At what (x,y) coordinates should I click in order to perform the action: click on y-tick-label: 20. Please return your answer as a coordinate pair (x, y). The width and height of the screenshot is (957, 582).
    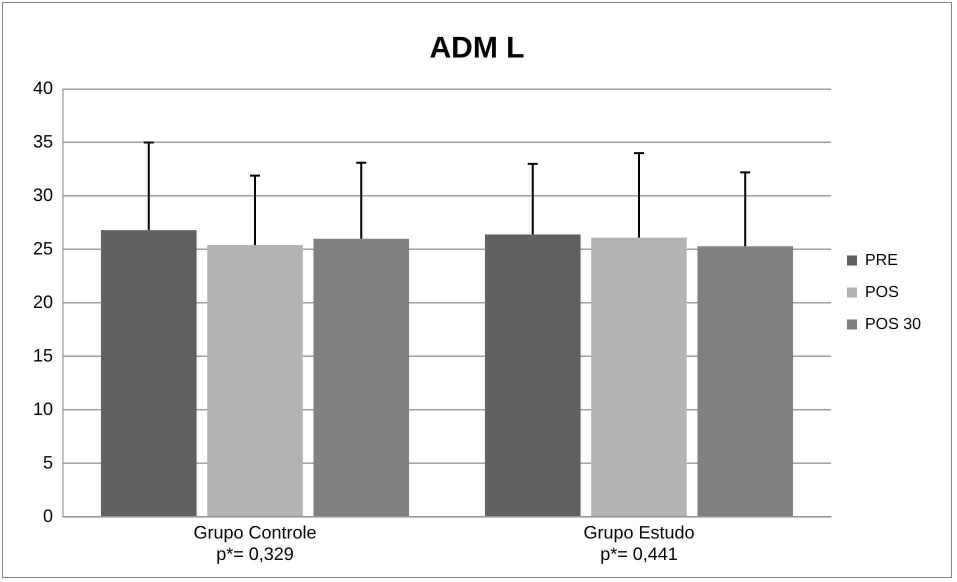
    Looking at the image, I should click on (43, 302).